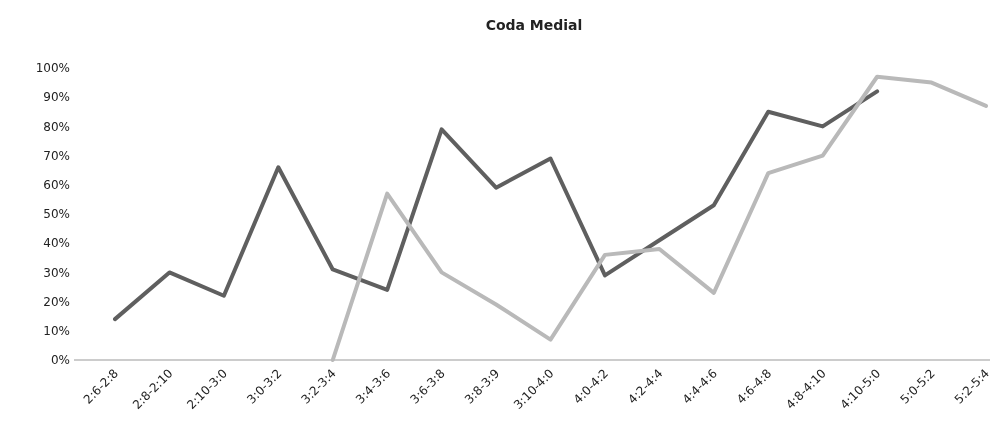 This screenshot has width=1008, height=438. Describe the element at coordinates (56, 155) in the screenshot. I see `y-tick-label: 70%` at that location.